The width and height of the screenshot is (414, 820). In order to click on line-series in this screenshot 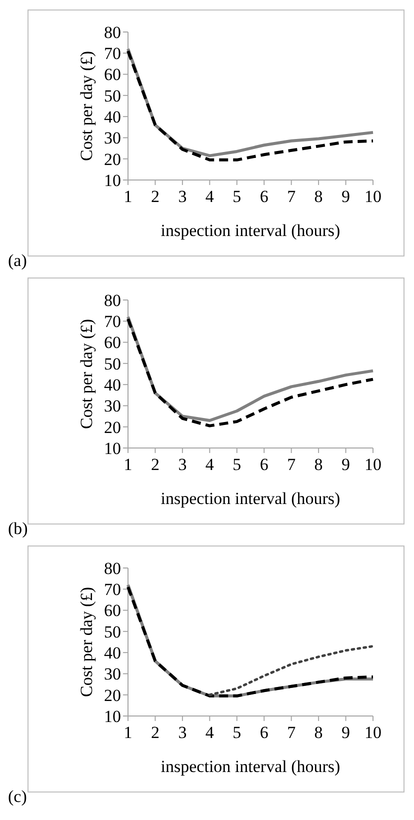, I will do `click(291, 670)`.